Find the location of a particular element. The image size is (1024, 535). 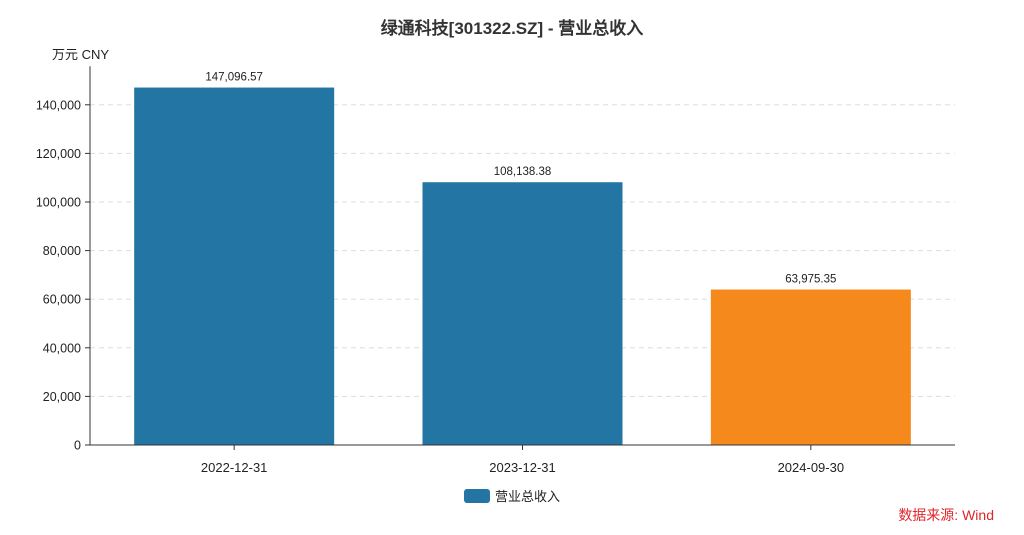

bar-value-label: 108,138.38 is located at coordinates (523, 172).